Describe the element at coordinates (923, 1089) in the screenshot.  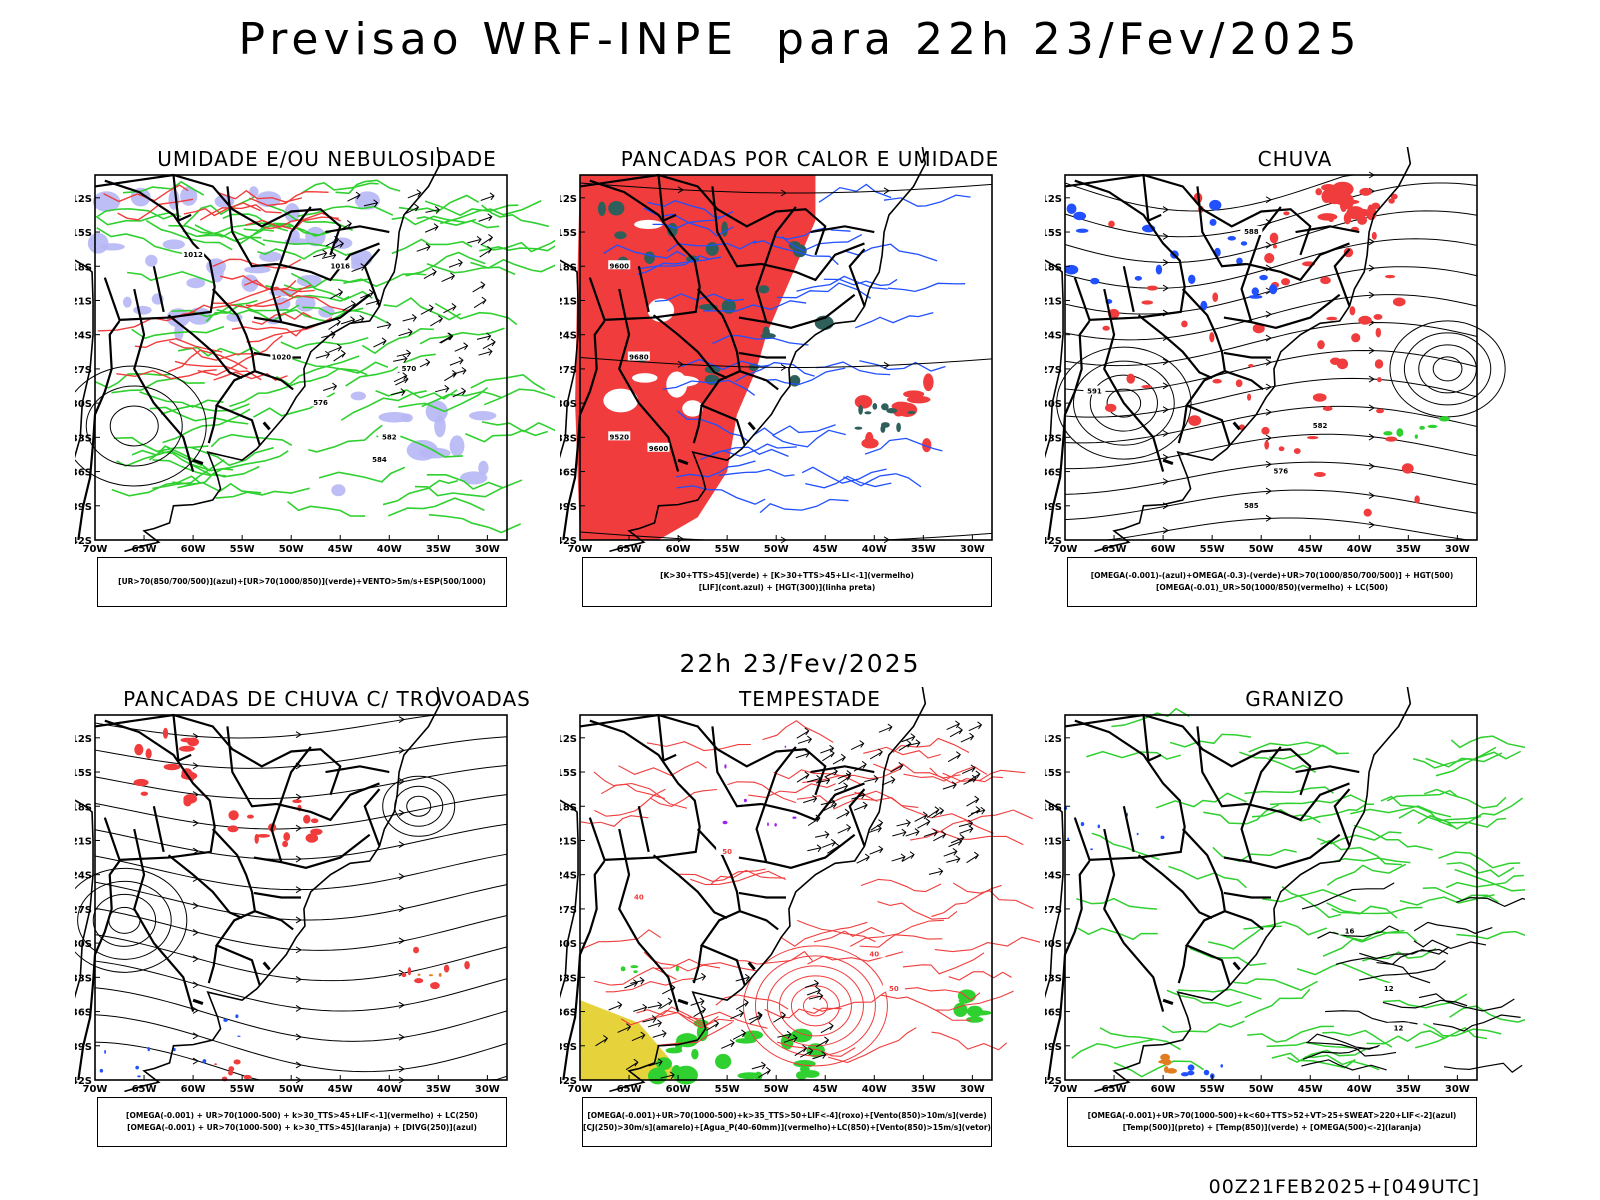
I see `lon-label: 35W` at that location.